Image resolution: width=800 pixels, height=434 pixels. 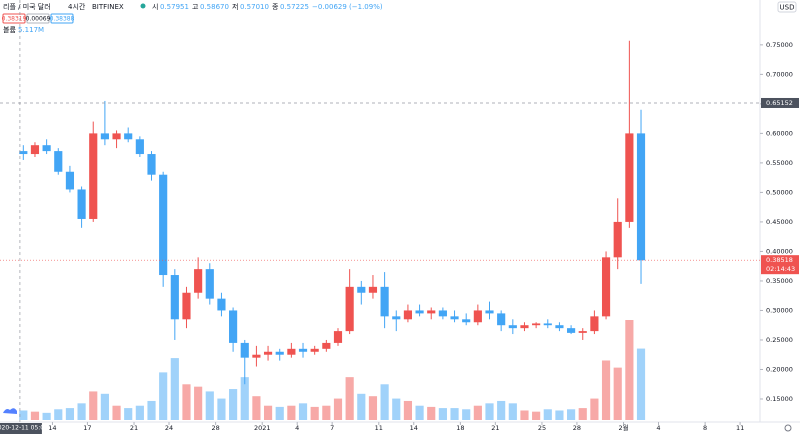 I want to click on price-box-text: 0.38388, so click(x=62, y=19).